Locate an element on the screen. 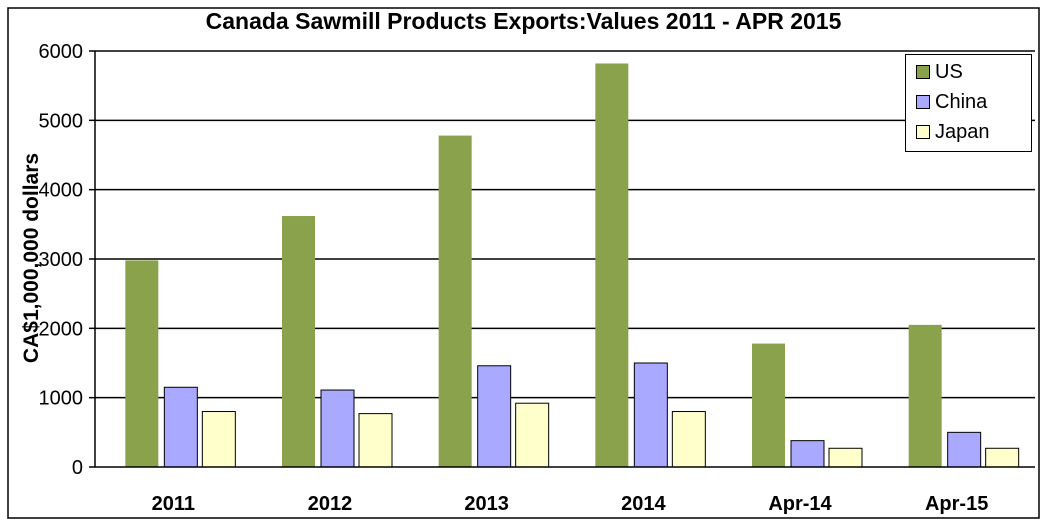  bar-china-2014 is located at coordinates (650, 415).